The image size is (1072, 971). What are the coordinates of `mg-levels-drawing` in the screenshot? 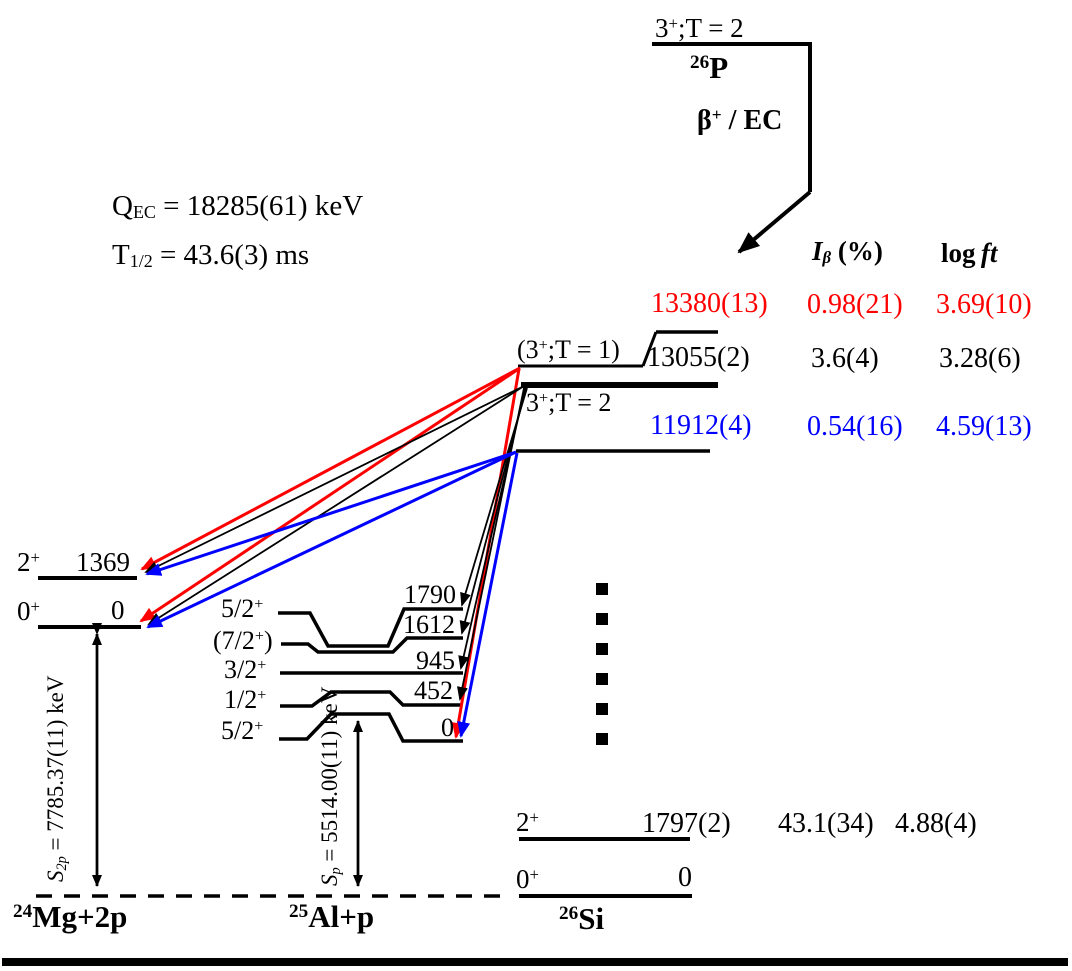 It's located at (89, 602).